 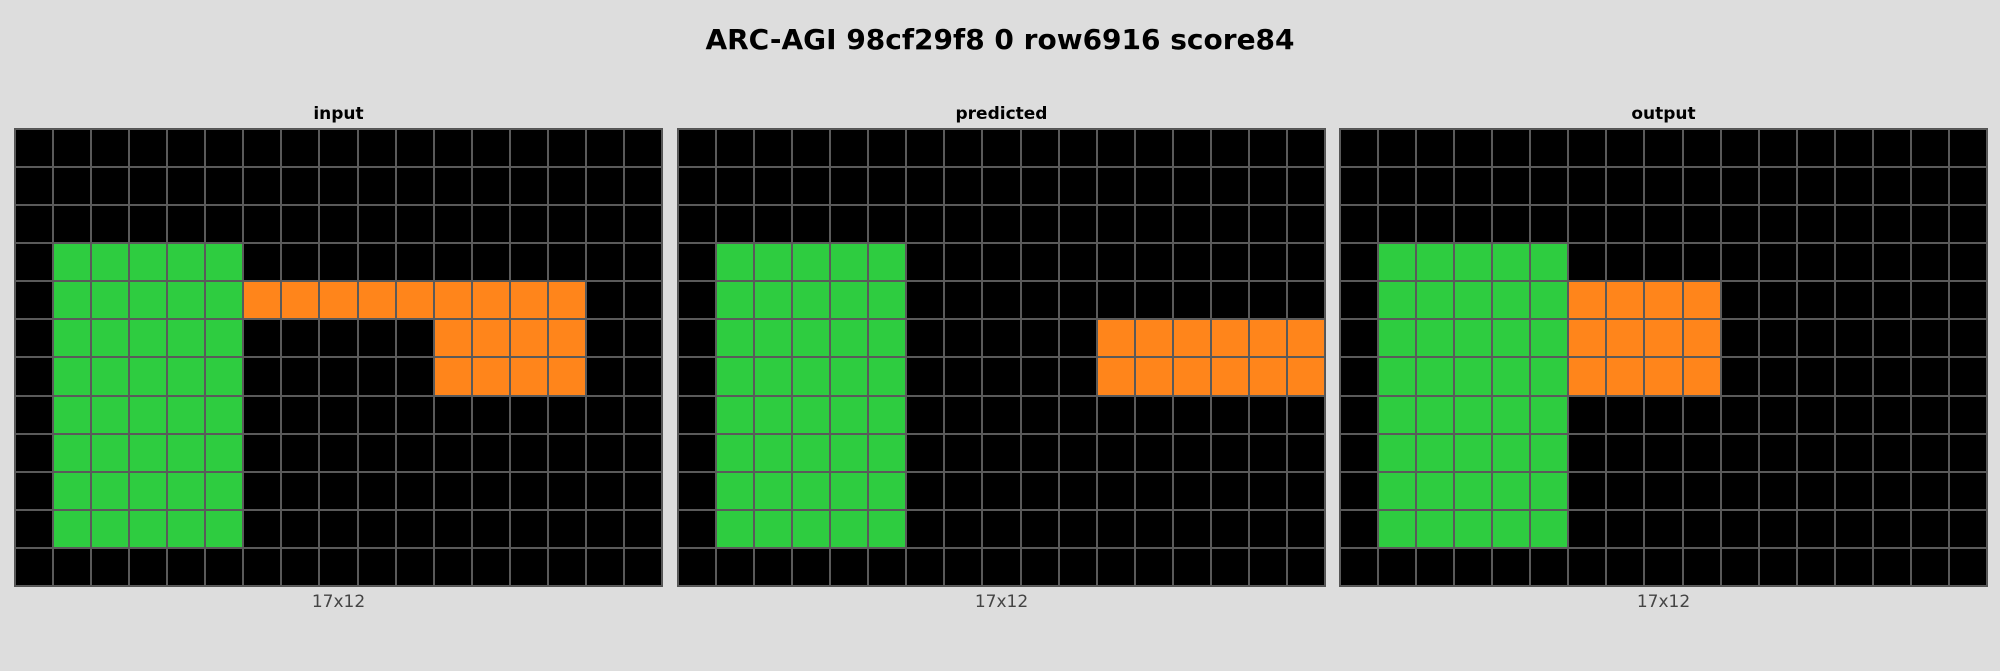 I want to click on grid-dimensions: 17x12, so click(x=1001, y=602).